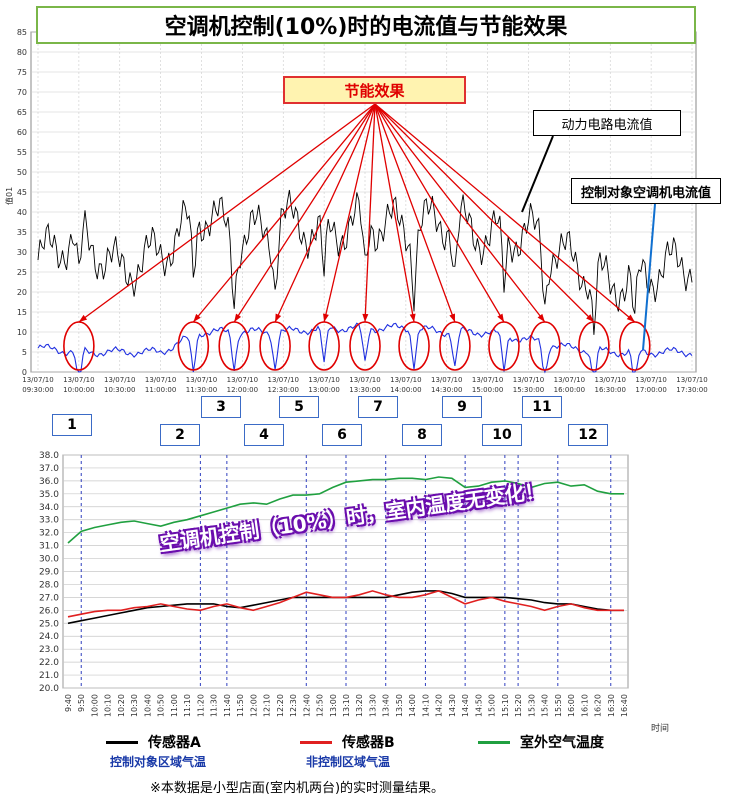  I want to click on bottom-xtick-label: 14:10, so click(425, 705).